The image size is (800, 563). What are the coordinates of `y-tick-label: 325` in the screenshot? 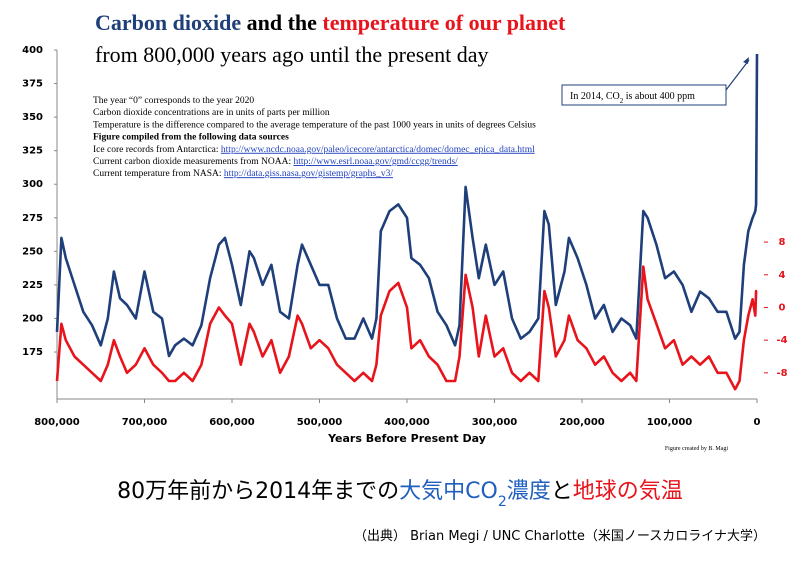 It's located at (32, 151).